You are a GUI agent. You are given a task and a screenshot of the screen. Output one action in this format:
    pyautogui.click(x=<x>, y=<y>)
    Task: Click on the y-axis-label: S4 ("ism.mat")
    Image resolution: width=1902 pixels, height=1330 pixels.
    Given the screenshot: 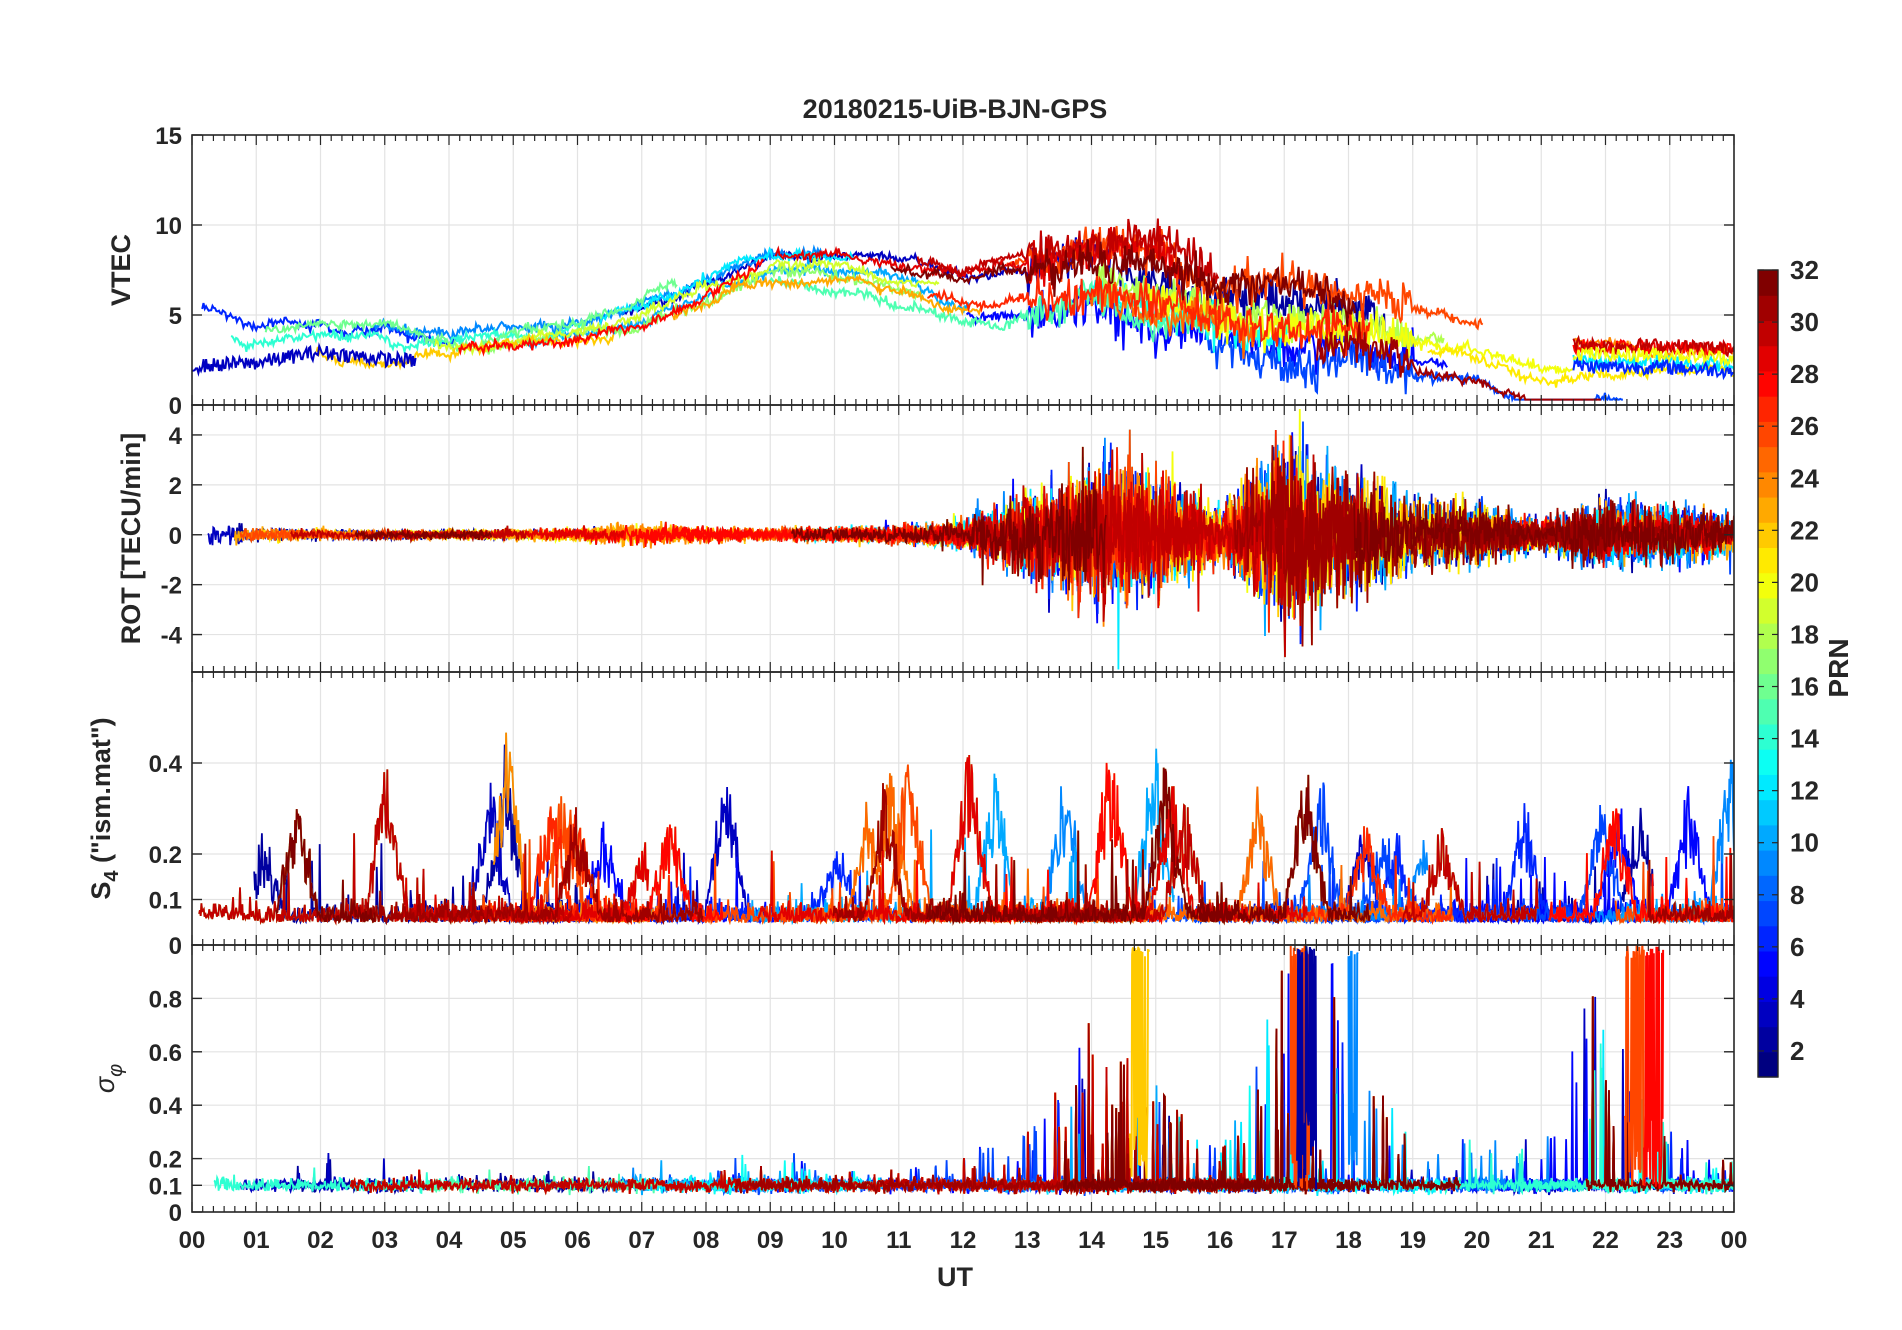 What is the action you would take?
    pyautogui.click(x=104, y=808)
    